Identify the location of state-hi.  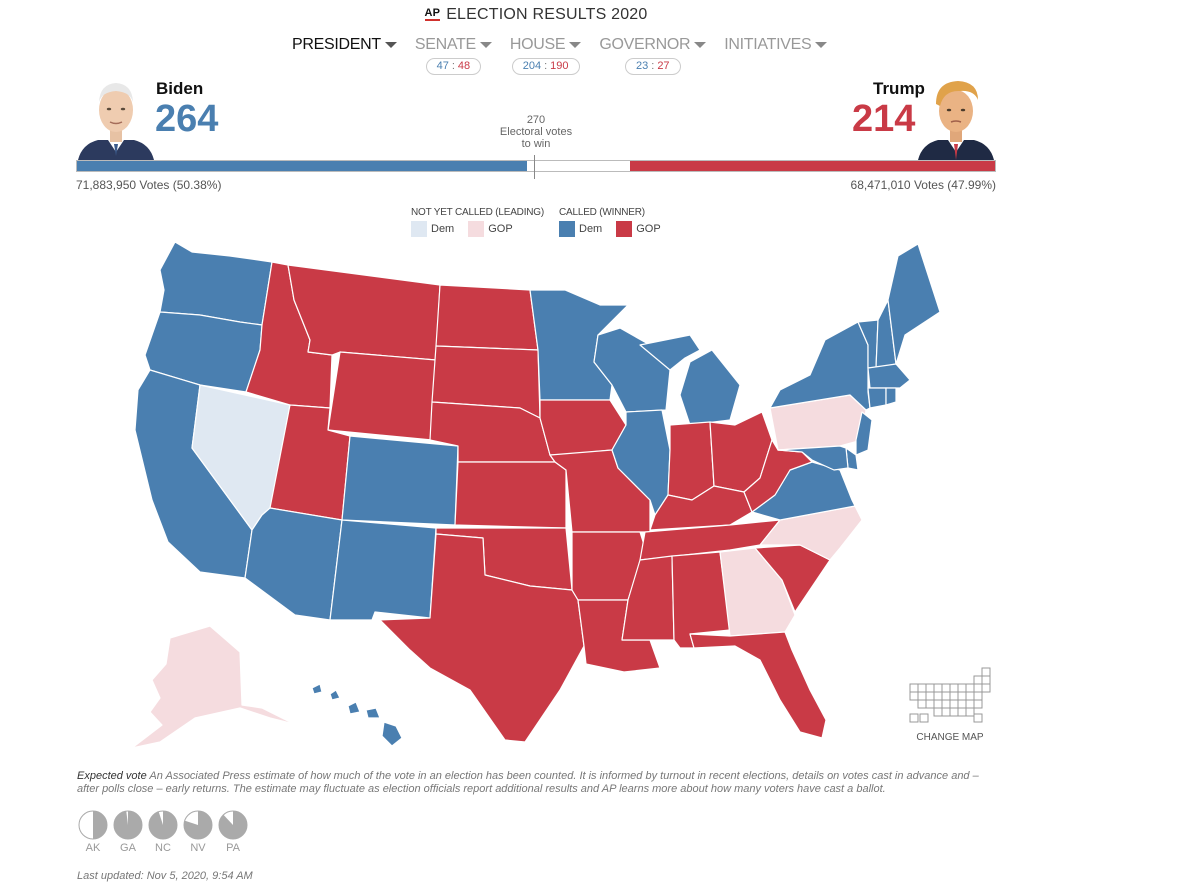
(357, 715).